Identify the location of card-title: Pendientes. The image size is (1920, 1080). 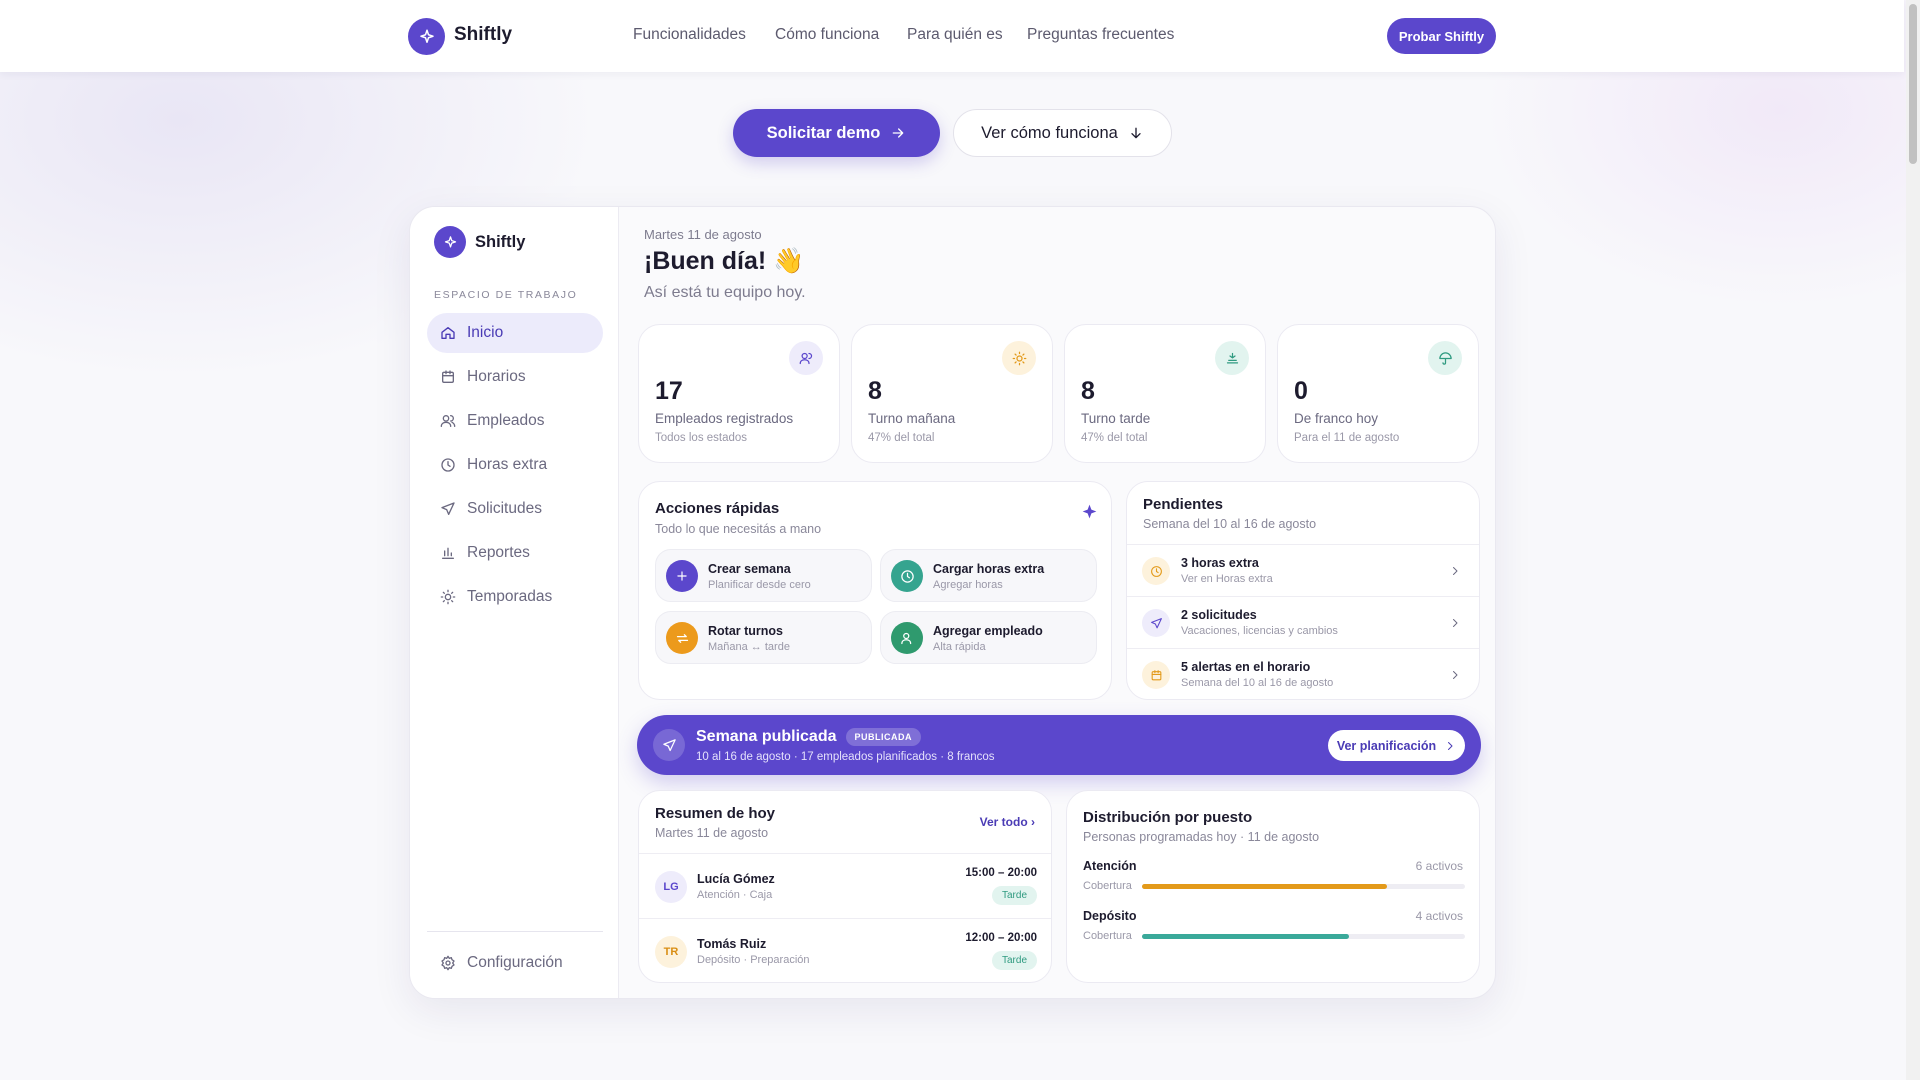
(1183, 504).